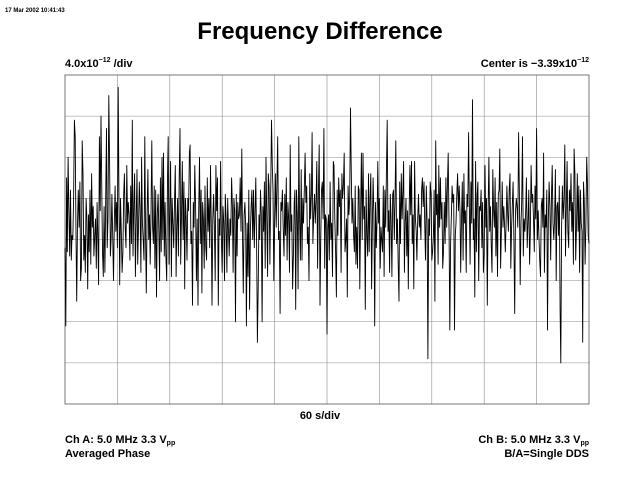  I want to click on mode-label: Averaged Phase, so click(108, 454).